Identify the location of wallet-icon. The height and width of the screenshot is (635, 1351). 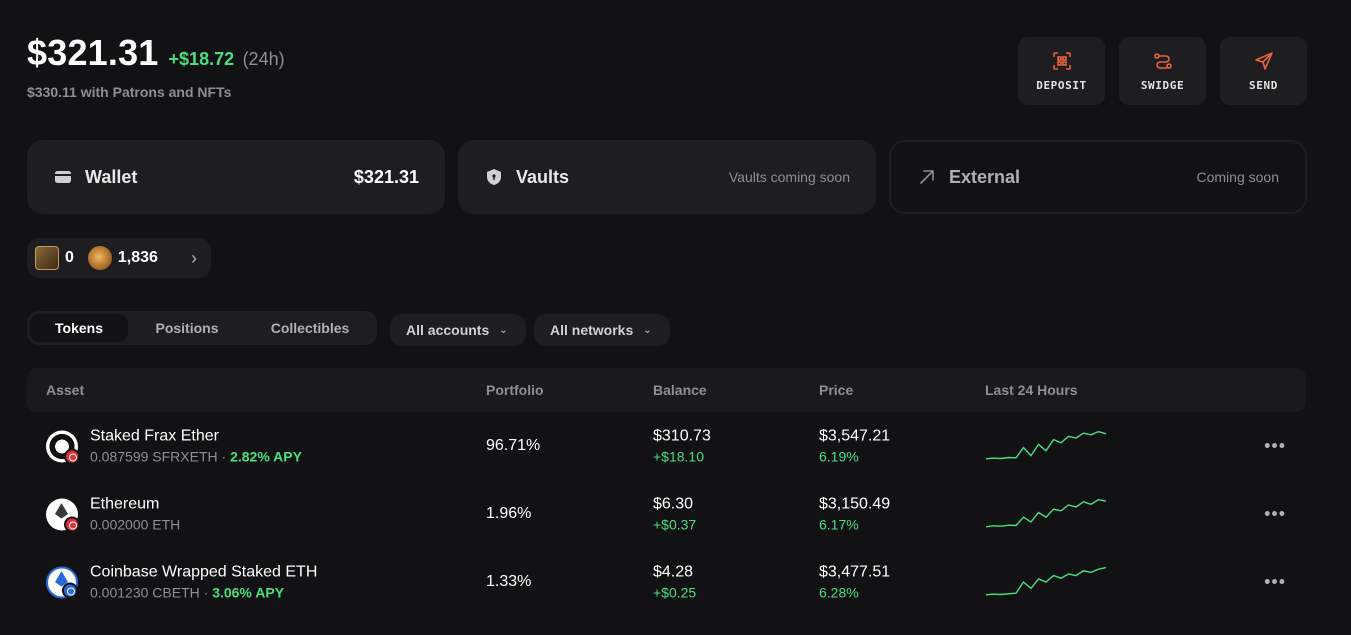
(63, 177).